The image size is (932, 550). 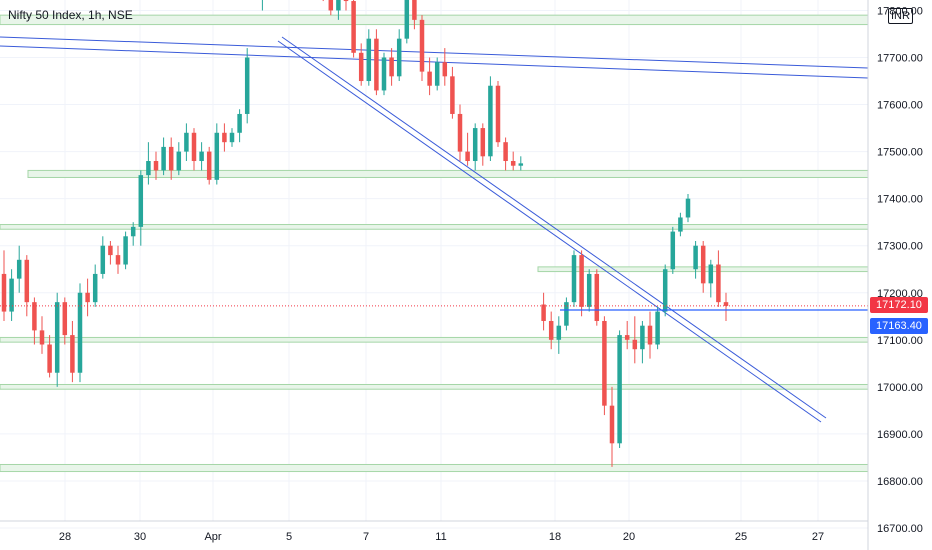 What do you see at coordinates (70, 15) in the screenshot?
I see `chart-title: Nifty 50 Index, 1h, NSE` at bounding box center [70, 15].